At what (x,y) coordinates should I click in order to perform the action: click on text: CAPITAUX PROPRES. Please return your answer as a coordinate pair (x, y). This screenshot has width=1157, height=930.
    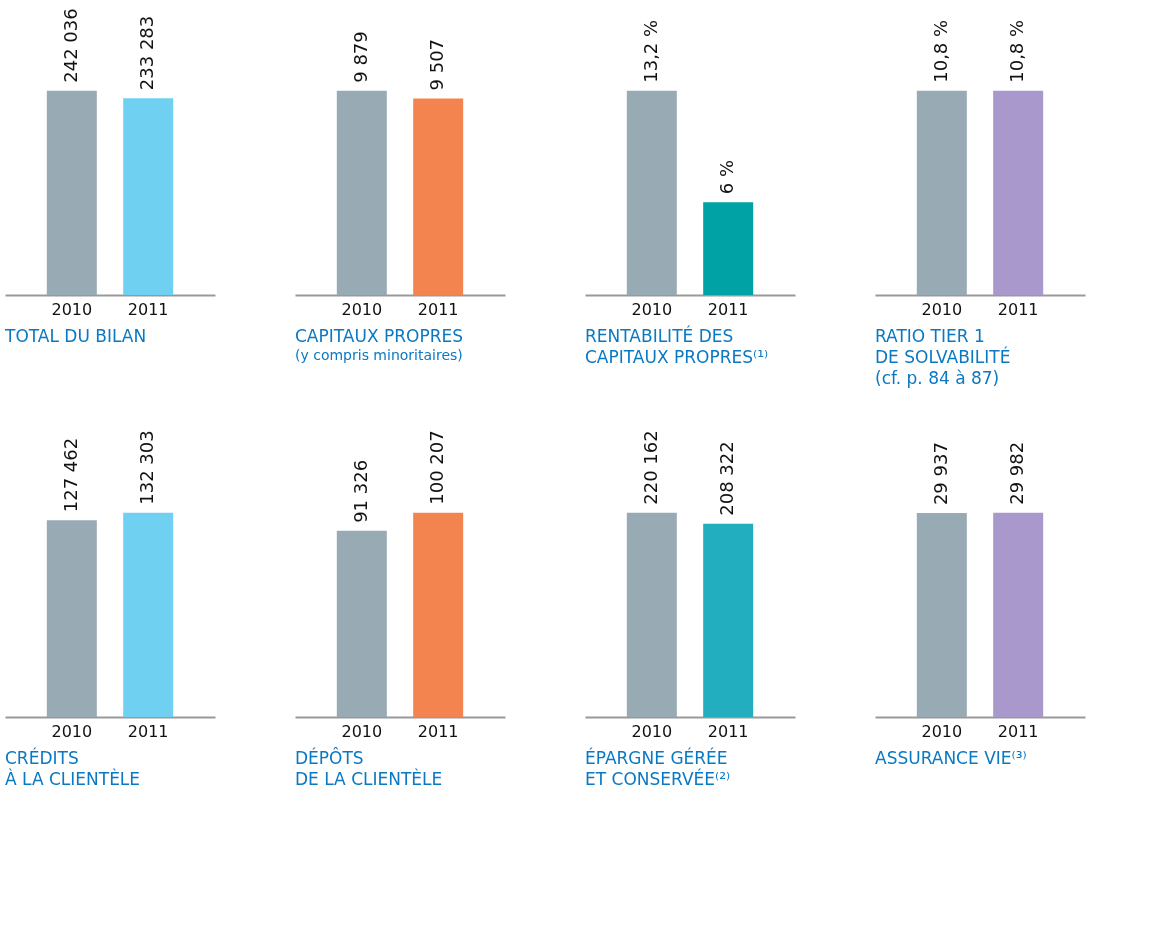
    Looking at the image, I should click on (379, 336).